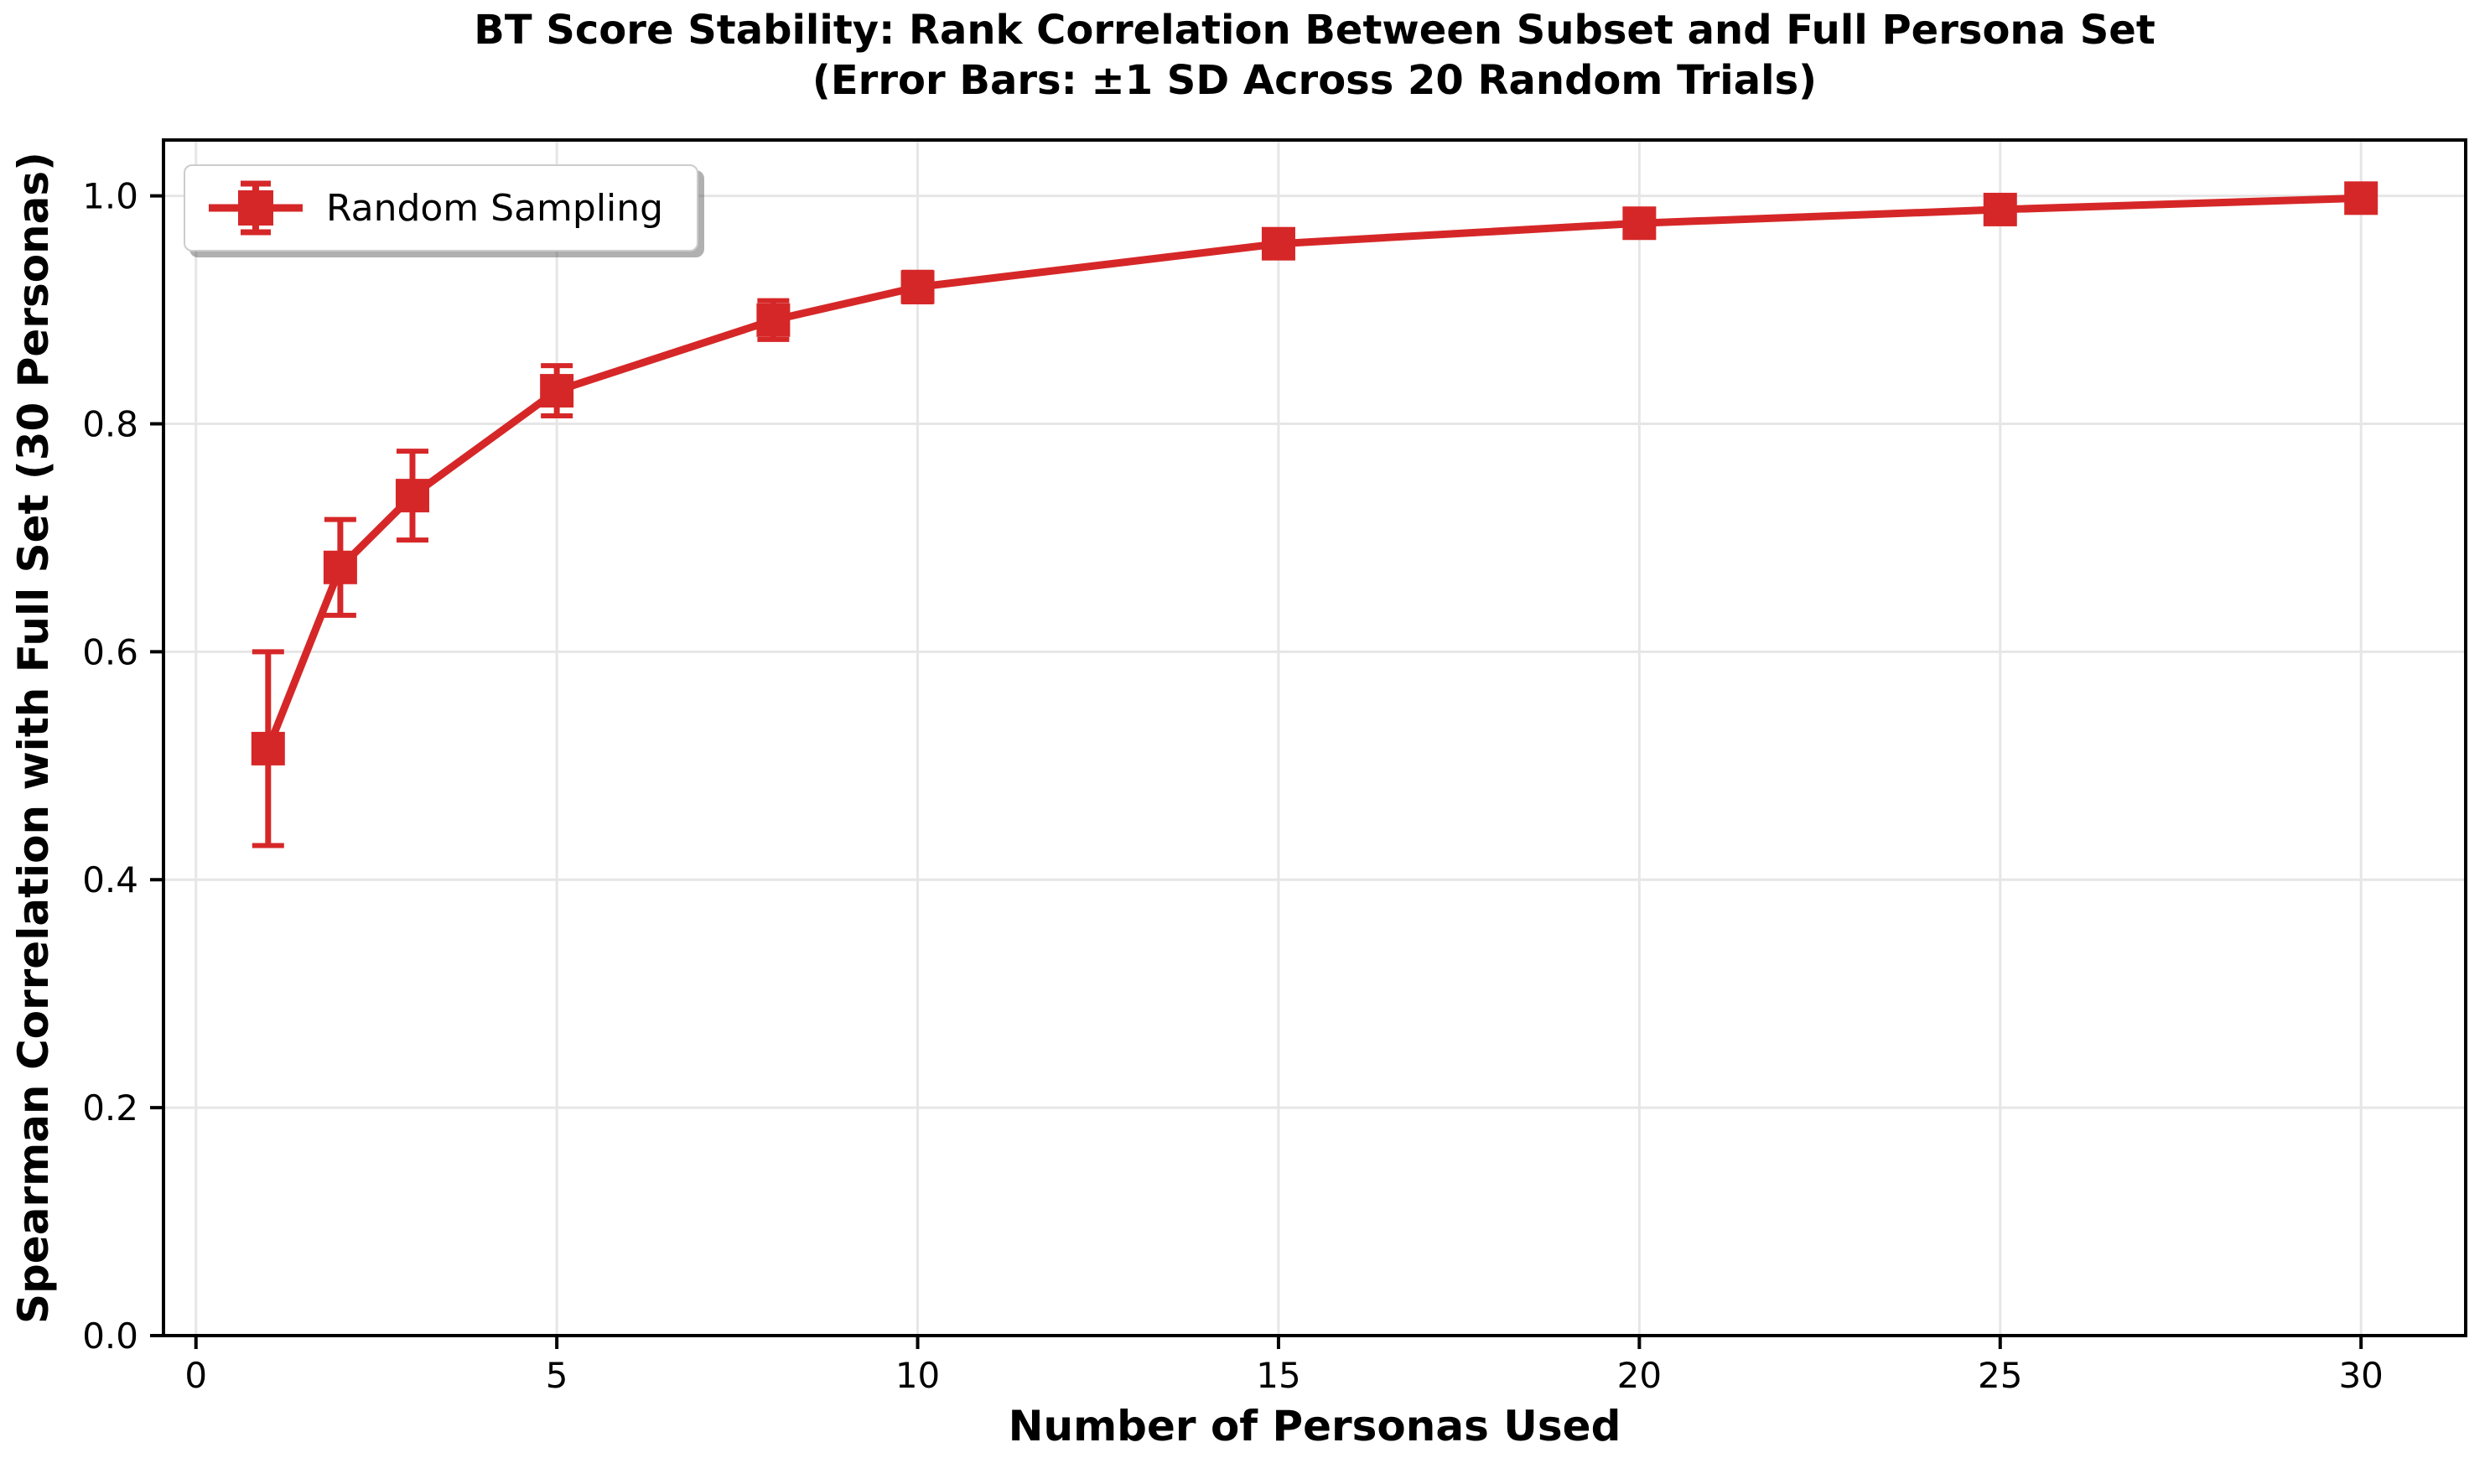  What do you see at coordinates (917, 1375) in the screenshot?
I see `x-tick-label: 10` at bounding box center [917, 1375].